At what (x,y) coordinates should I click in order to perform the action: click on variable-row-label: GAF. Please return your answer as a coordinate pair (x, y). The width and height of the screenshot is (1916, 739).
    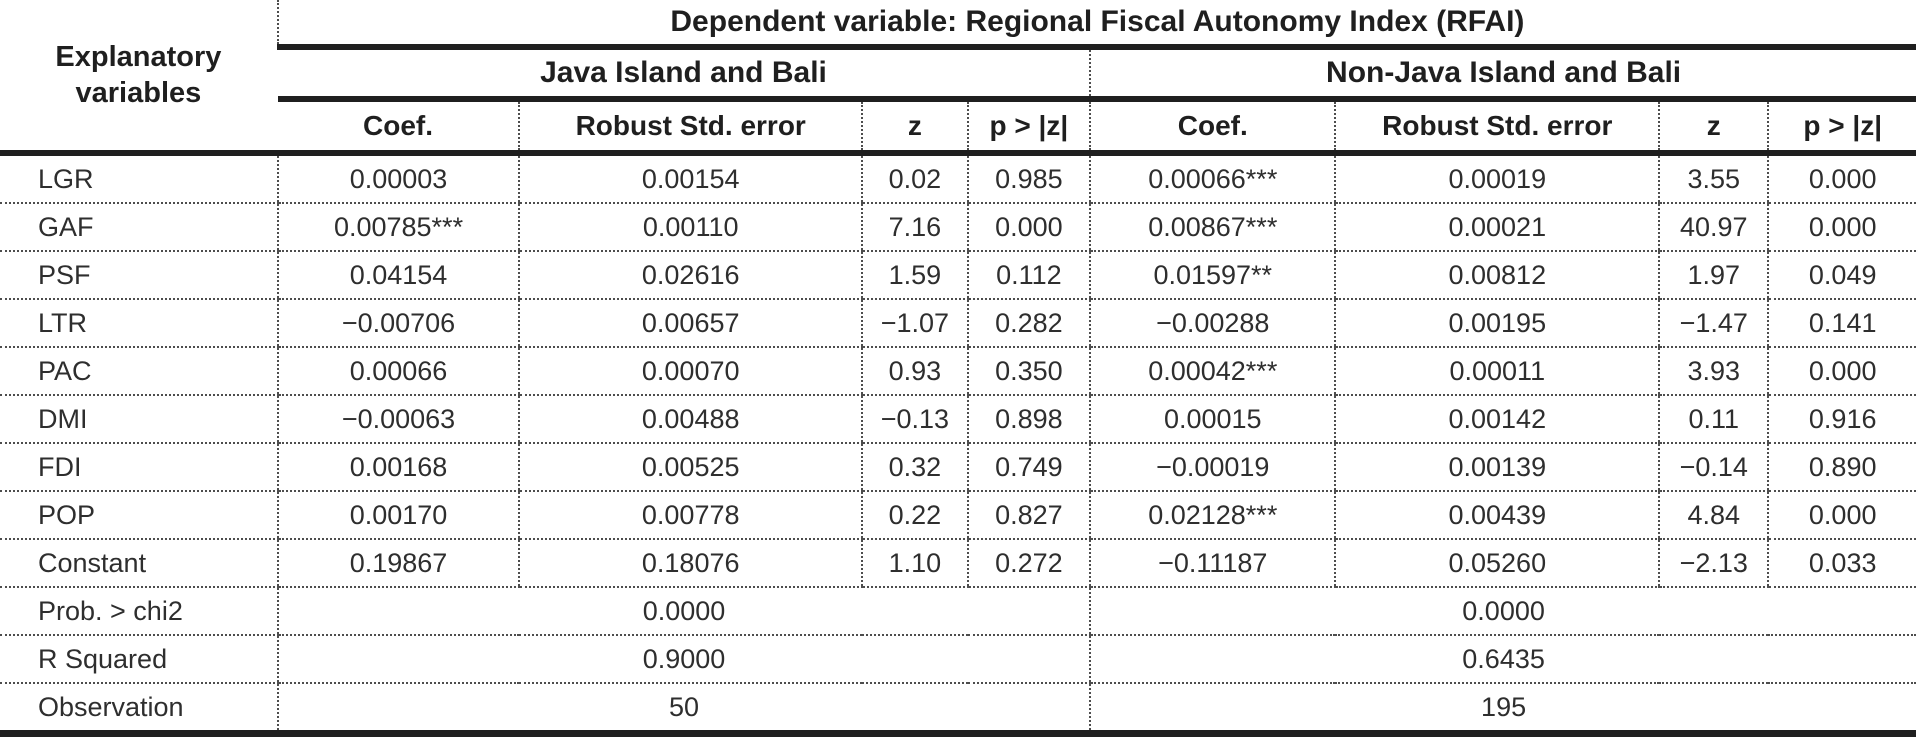
    Looking at the image, I should click on (139, 227).